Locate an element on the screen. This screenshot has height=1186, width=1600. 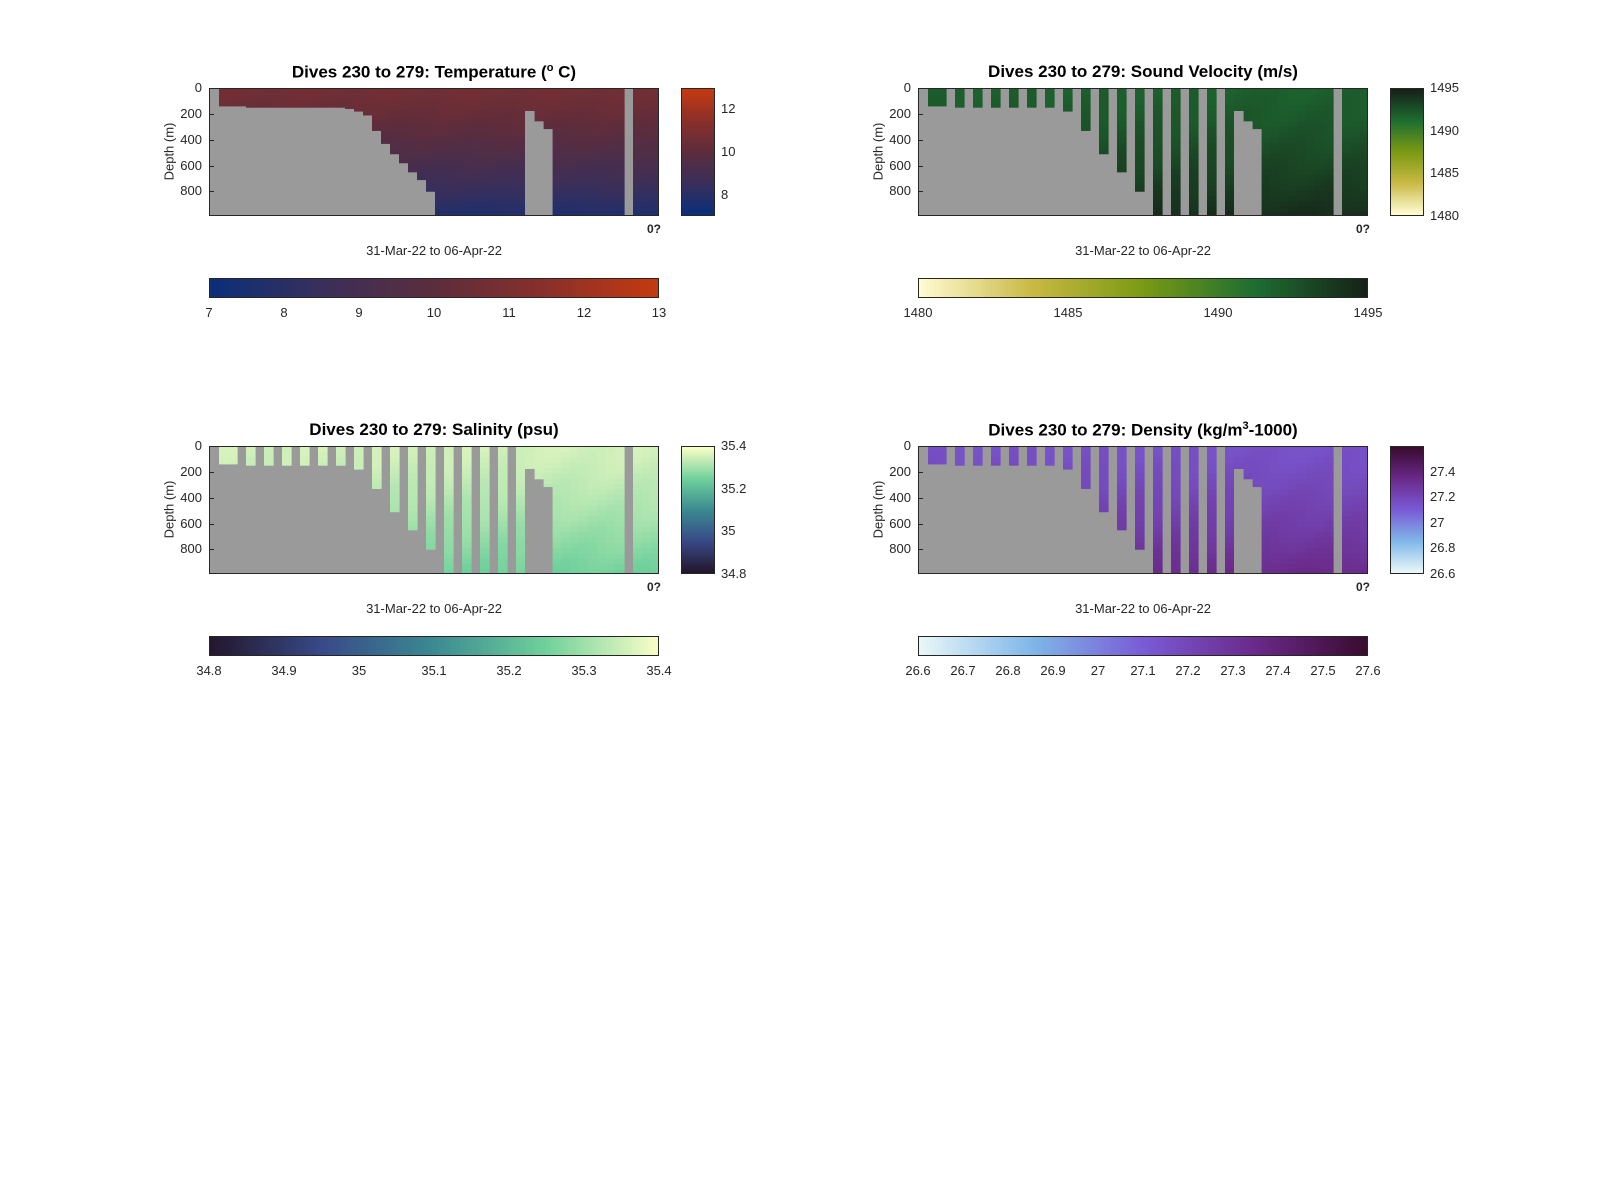
y-tick-label: 600 is located at coordinates (900, 165).